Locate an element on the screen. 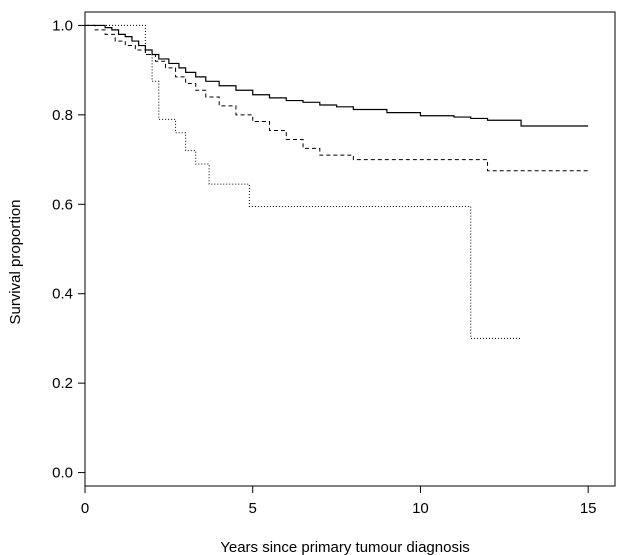  y-tick-label: 0.4 is located at coordinates (62, 294).